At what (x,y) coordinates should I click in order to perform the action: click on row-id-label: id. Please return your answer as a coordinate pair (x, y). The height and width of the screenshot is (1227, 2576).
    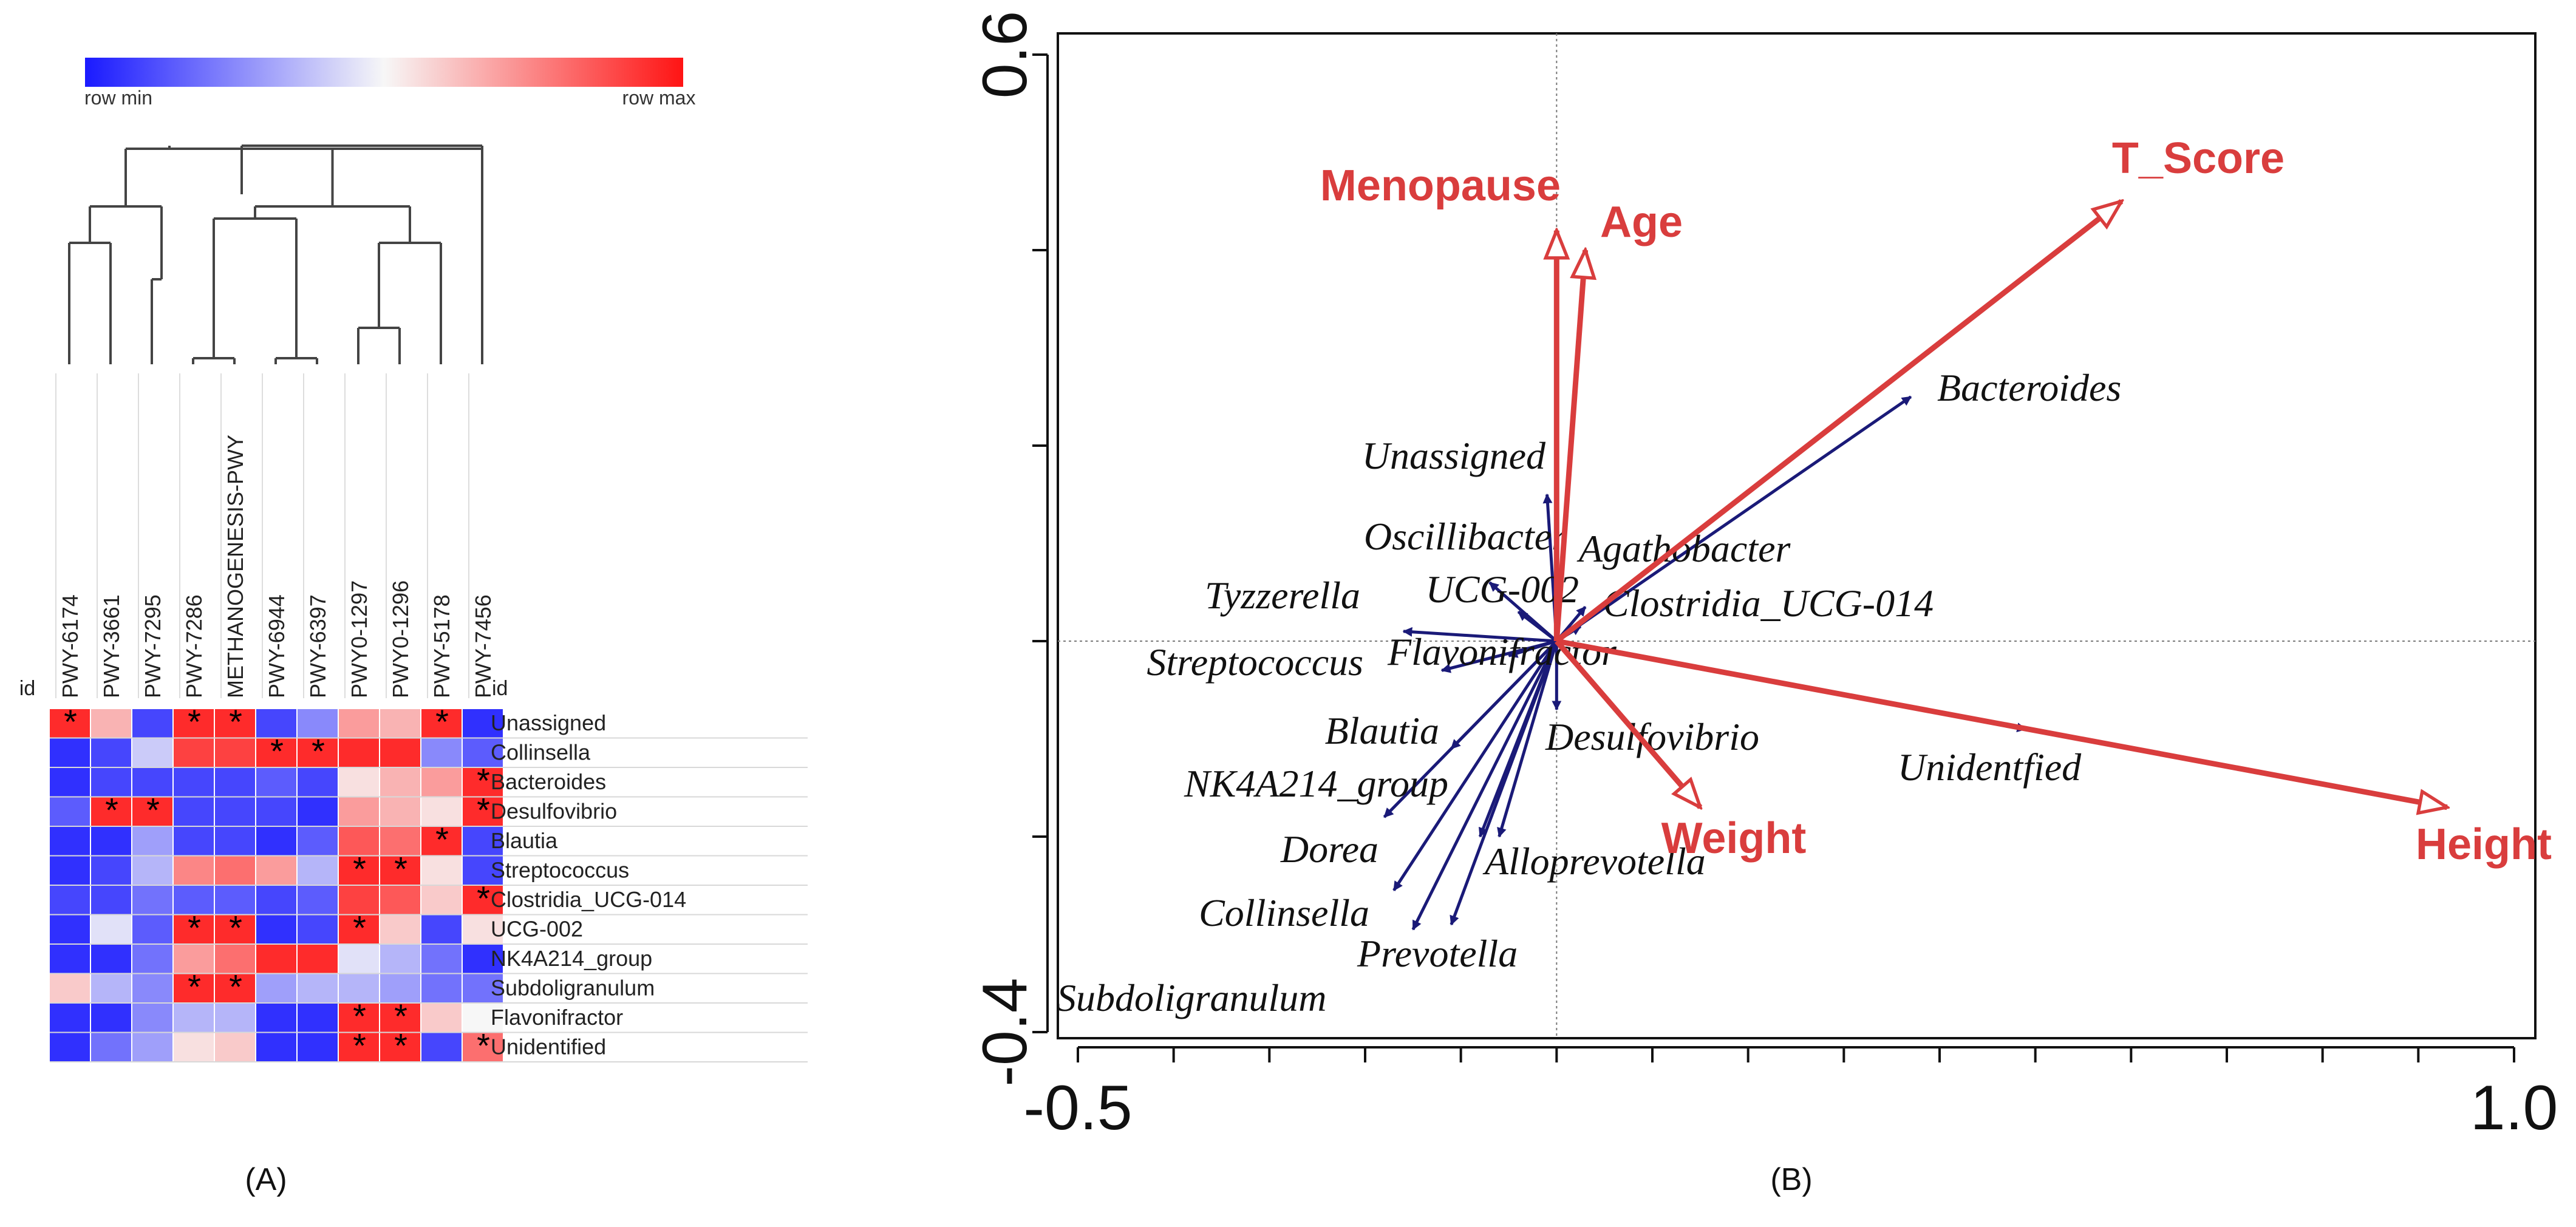
    Looking at the image, I should click on (500, 688).